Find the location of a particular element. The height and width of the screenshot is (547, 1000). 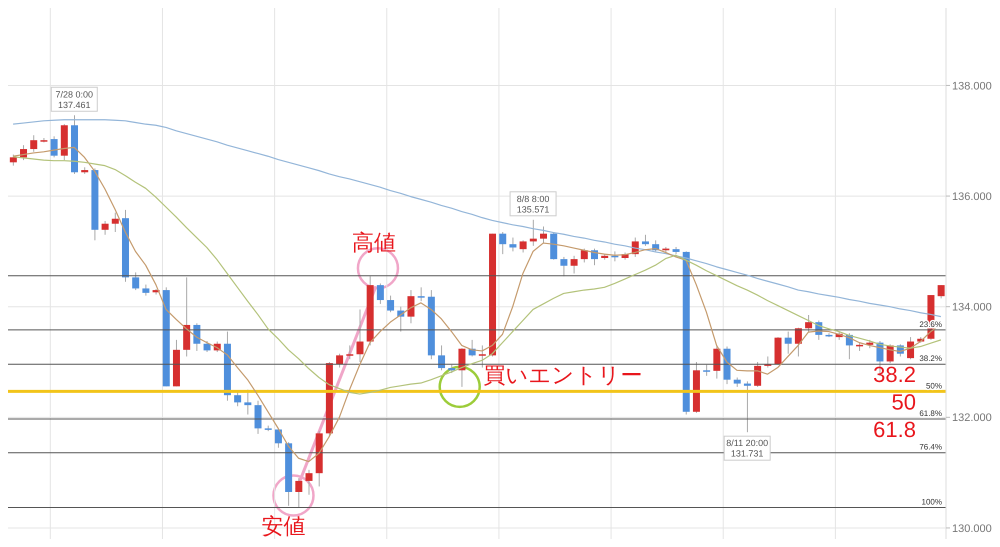

annotation: 38.2 is located at coordinates (894, 375).